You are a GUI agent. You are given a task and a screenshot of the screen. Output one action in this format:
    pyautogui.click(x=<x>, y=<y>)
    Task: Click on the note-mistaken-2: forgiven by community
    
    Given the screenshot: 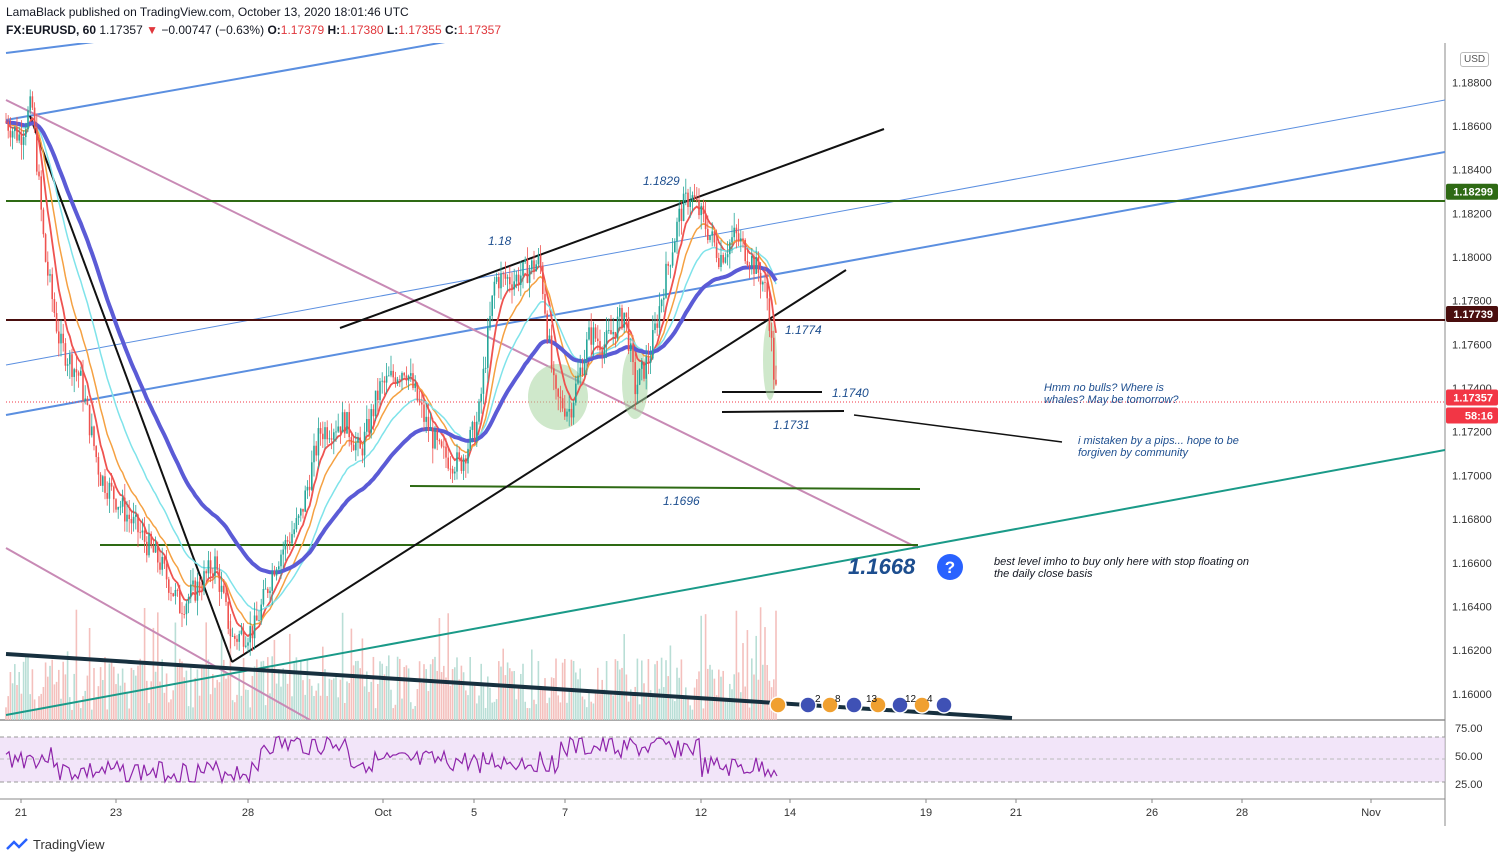 What is the action you would take?
    pyautogui.click(x=1134, y=453)
    